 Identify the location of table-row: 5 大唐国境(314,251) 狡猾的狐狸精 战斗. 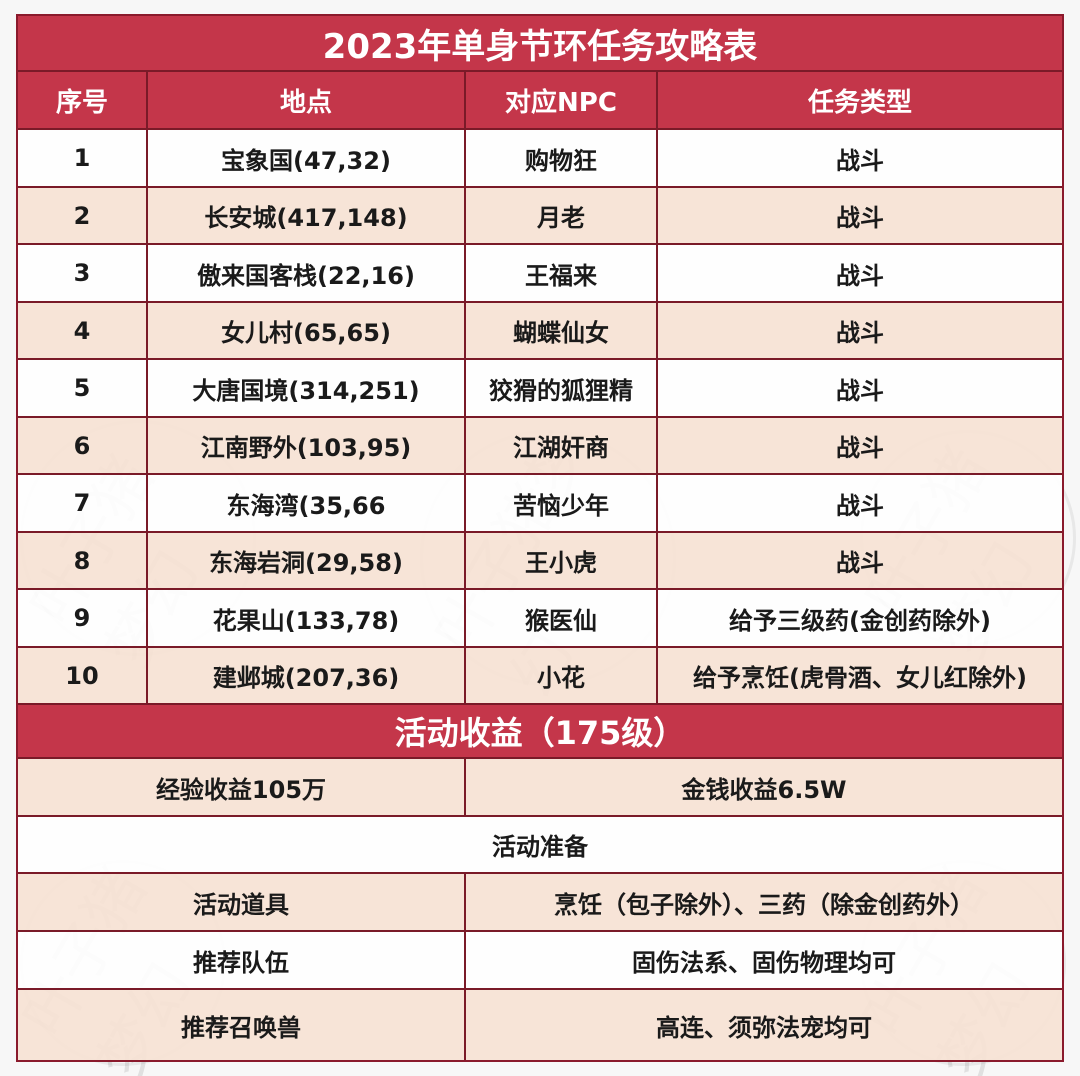
(540, 389).